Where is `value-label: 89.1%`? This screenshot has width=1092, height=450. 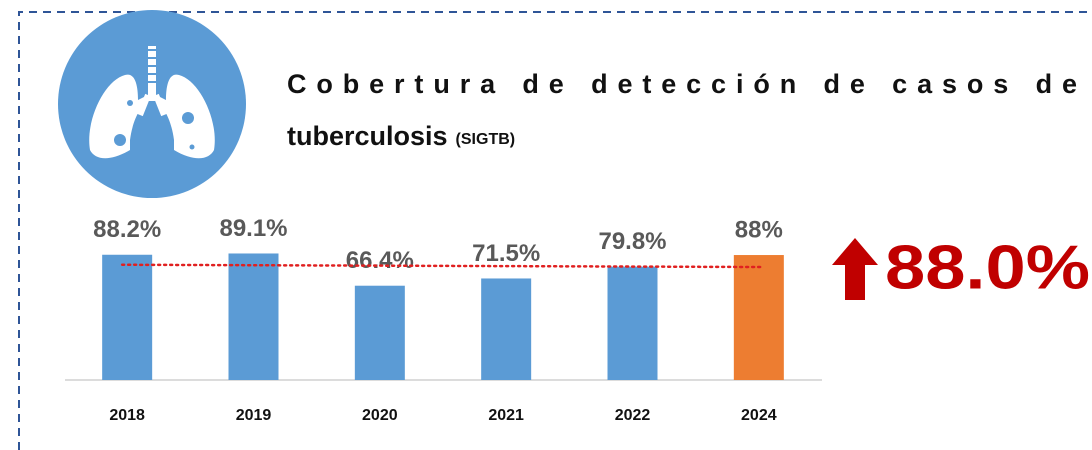 value-label: 89.1% is located at coordinates (253, 228).